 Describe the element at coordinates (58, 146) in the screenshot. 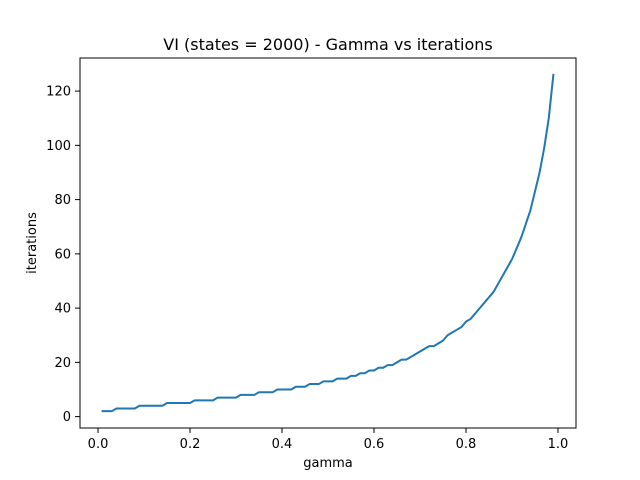

I see `y-tick-label: 100` at that location.